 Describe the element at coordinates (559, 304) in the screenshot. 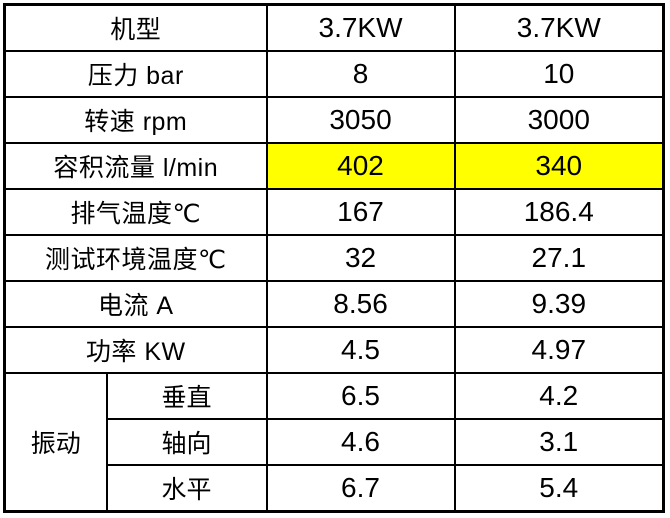

I see `current-value-2: 9.39` at that location.